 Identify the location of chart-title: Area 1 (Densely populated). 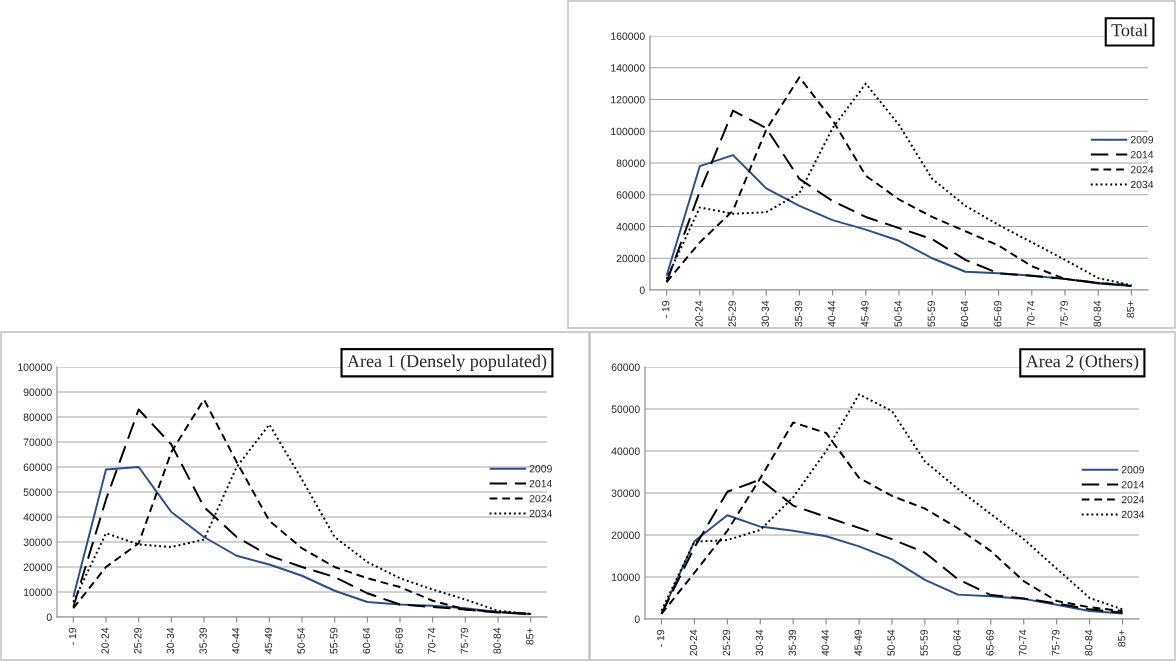
(447, 362).